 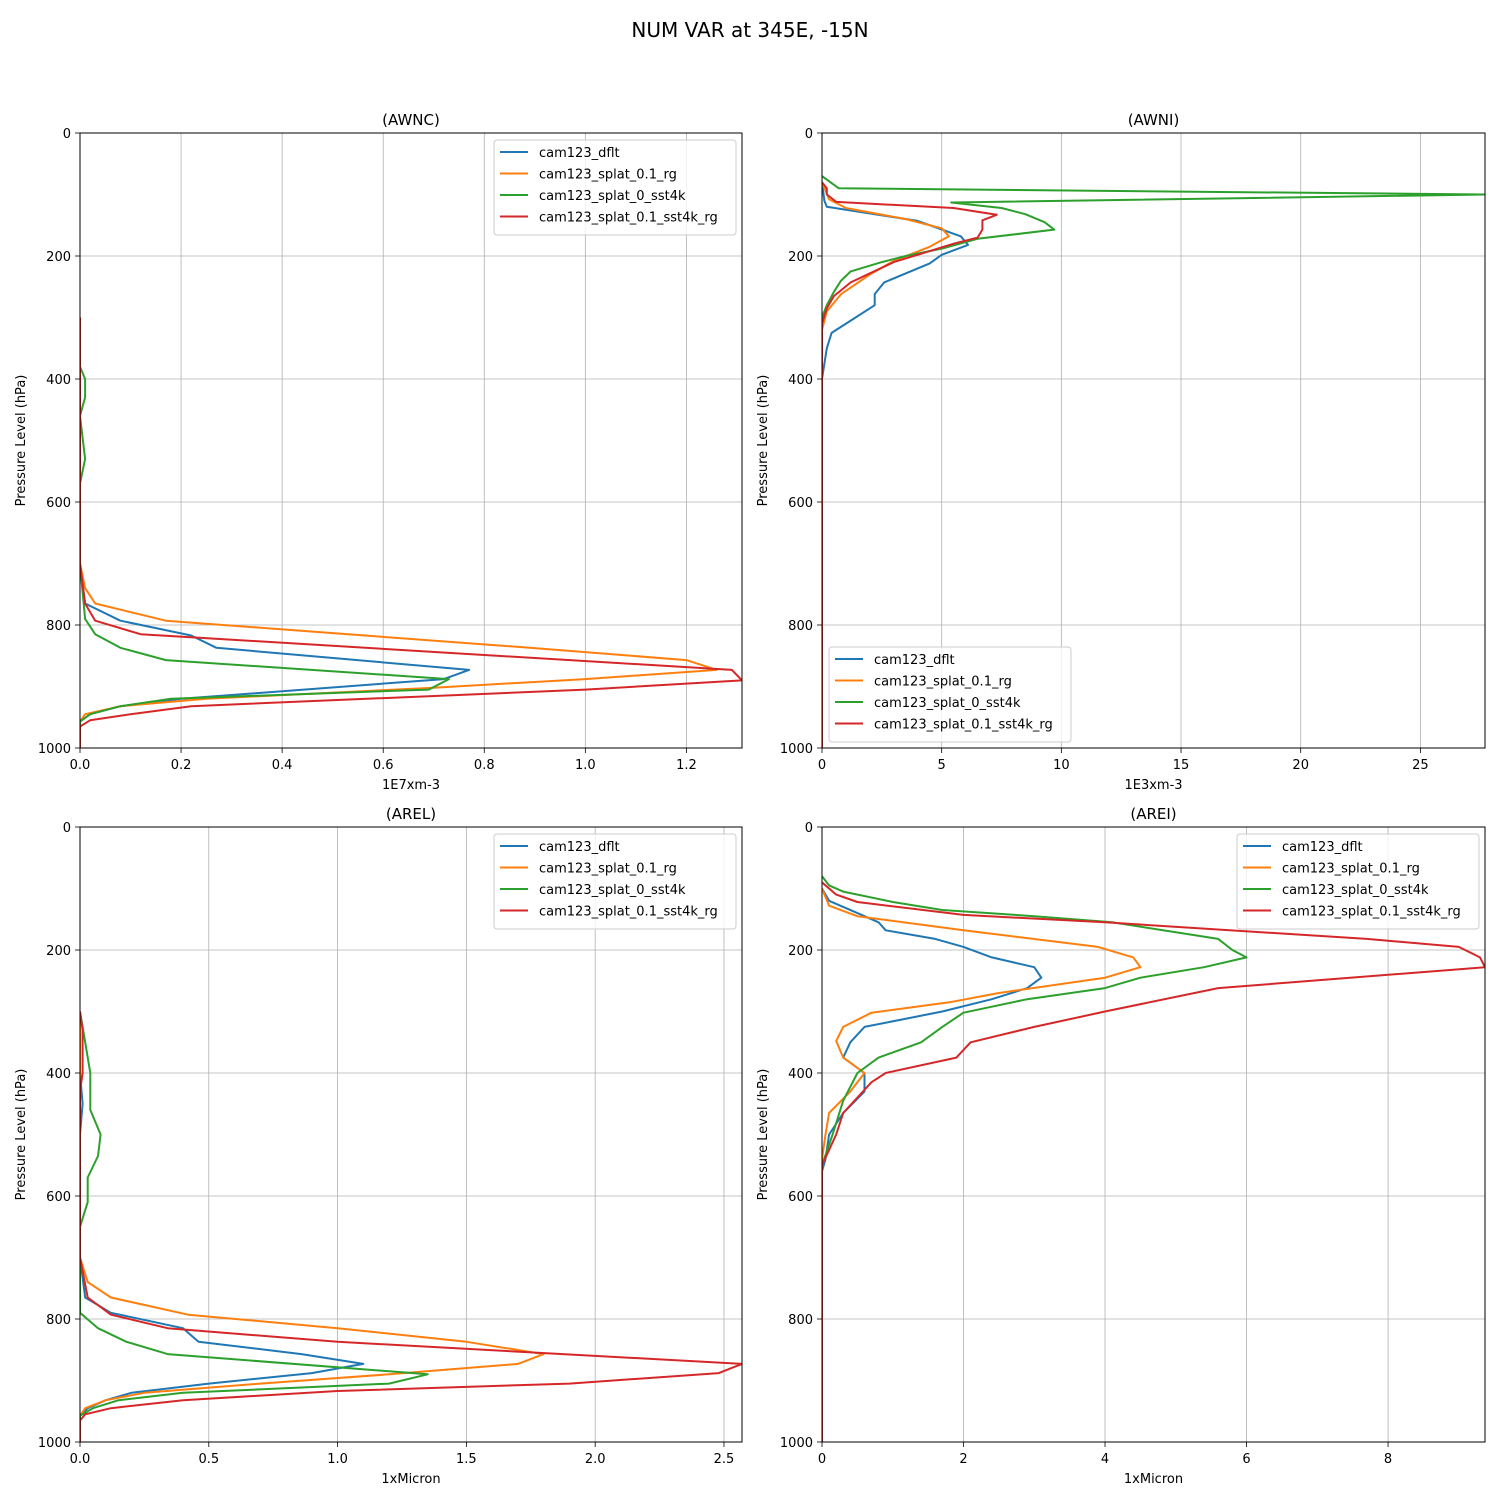 I want to click on x-tick-label: 15, so click(x=1181, y=765).